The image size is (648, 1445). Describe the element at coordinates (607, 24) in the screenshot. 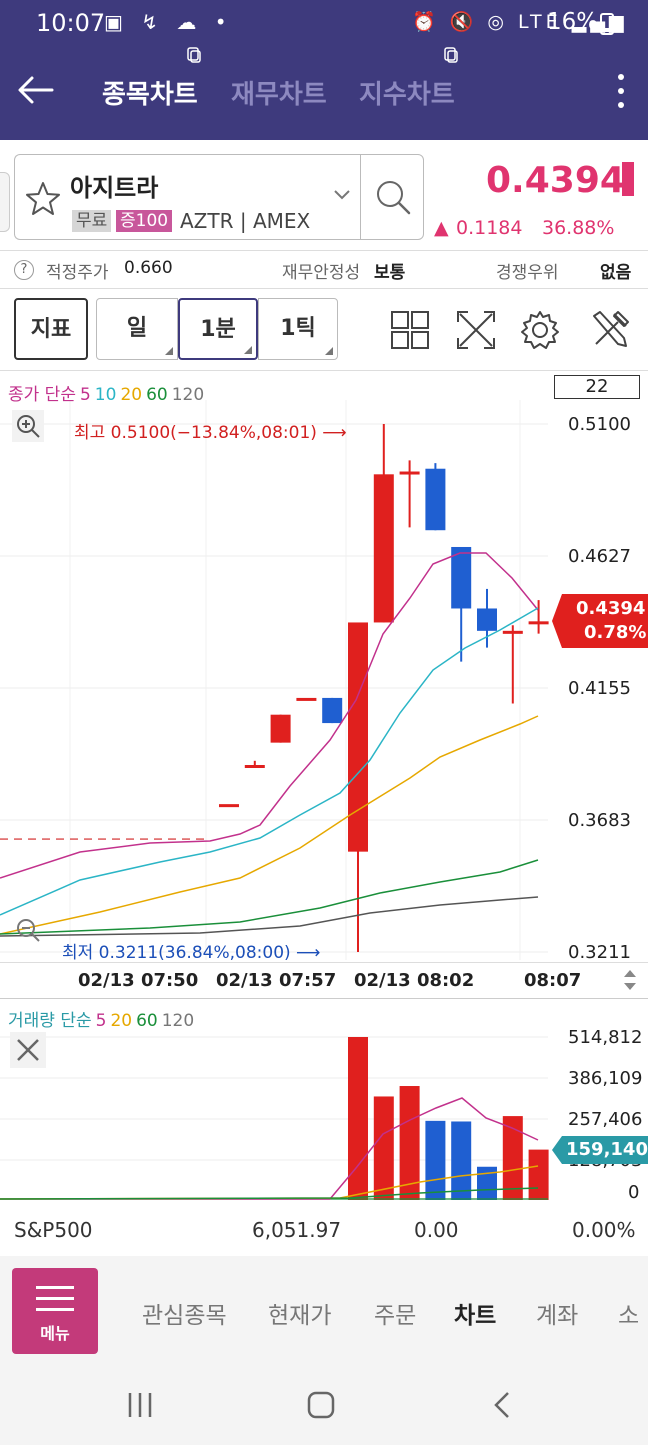

I see `battery-icon` at that location.